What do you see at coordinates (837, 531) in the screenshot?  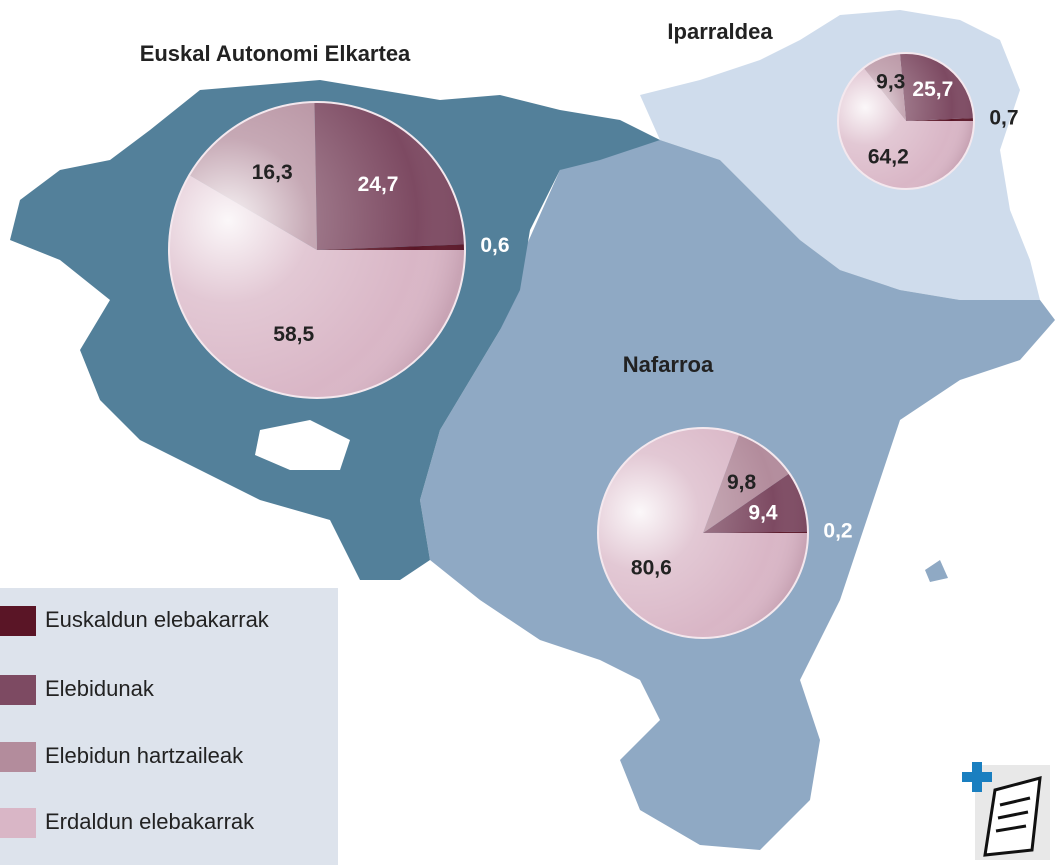 I see `data-label: 0,2` at bounding box center [837, 531].